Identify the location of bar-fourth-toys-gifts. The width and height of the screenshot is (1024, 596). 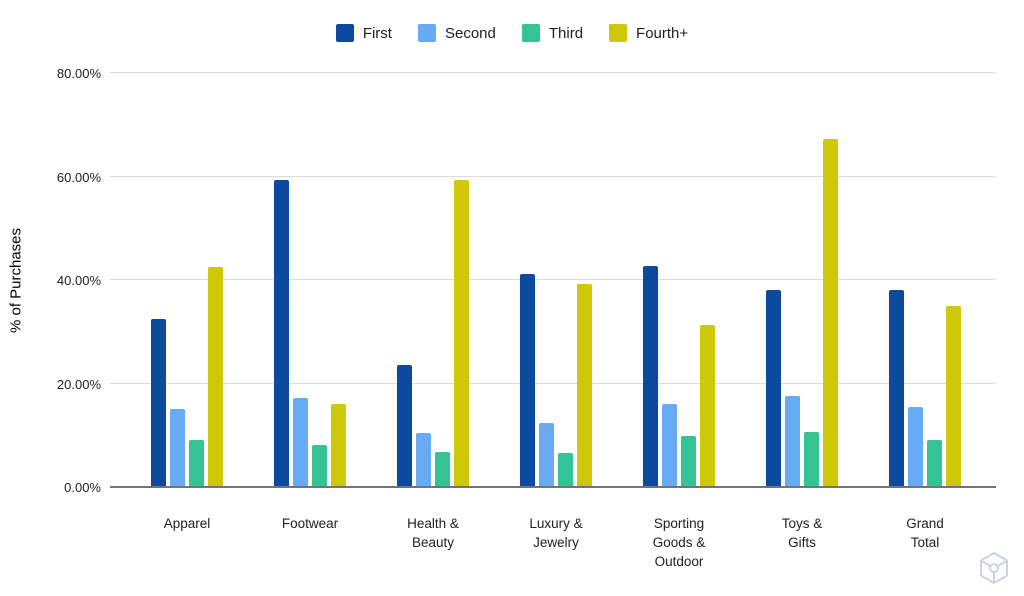
(830, 312).